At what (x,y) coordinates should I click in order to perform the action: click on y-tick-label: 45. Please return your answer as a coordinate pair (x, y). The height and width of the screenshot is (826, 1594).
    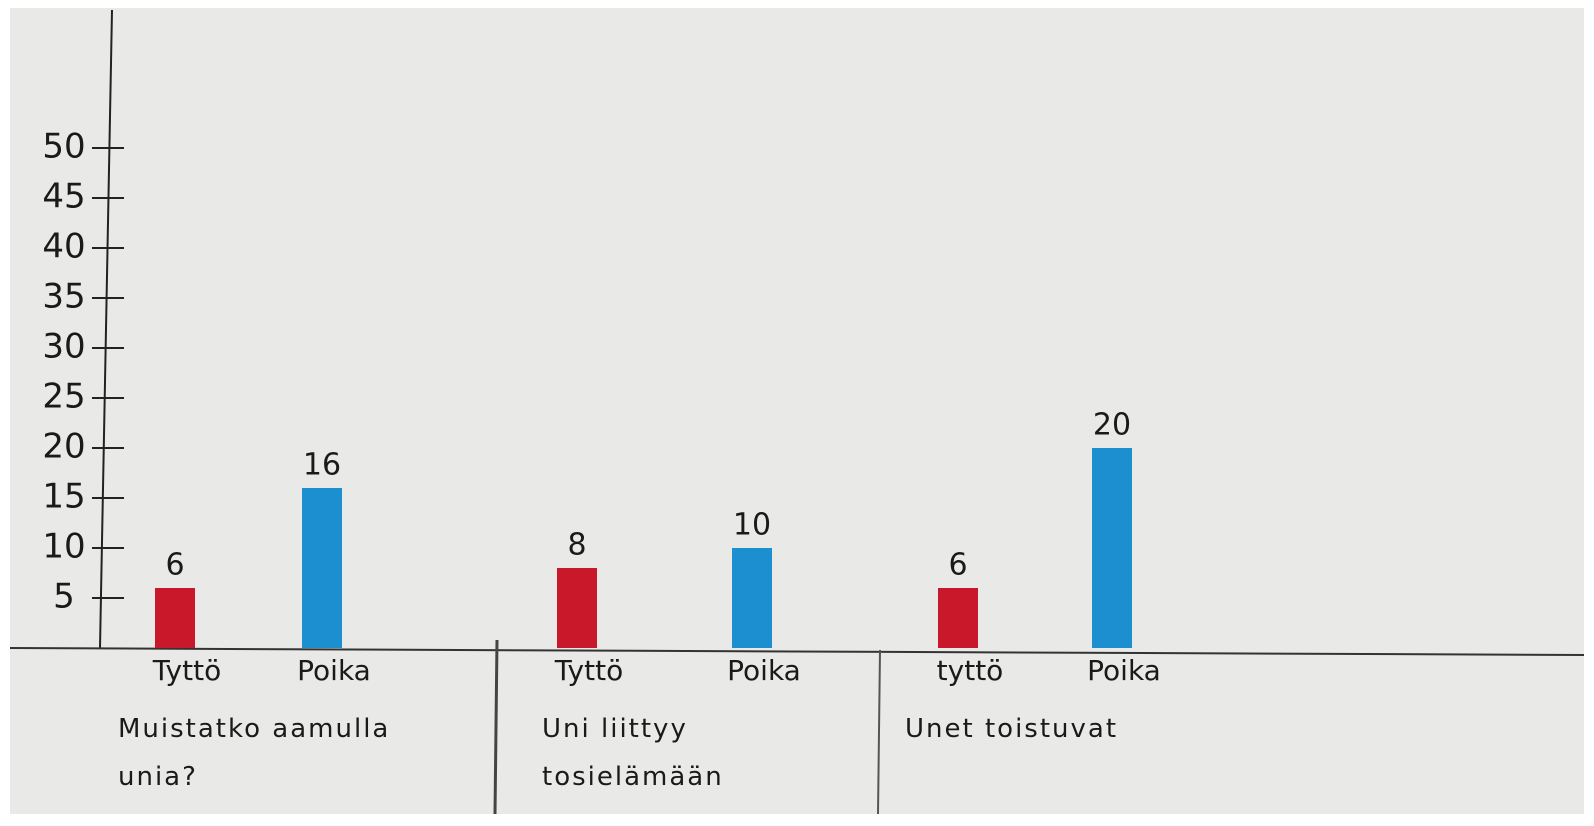
    Looking at the image, I should click on (63, 197).